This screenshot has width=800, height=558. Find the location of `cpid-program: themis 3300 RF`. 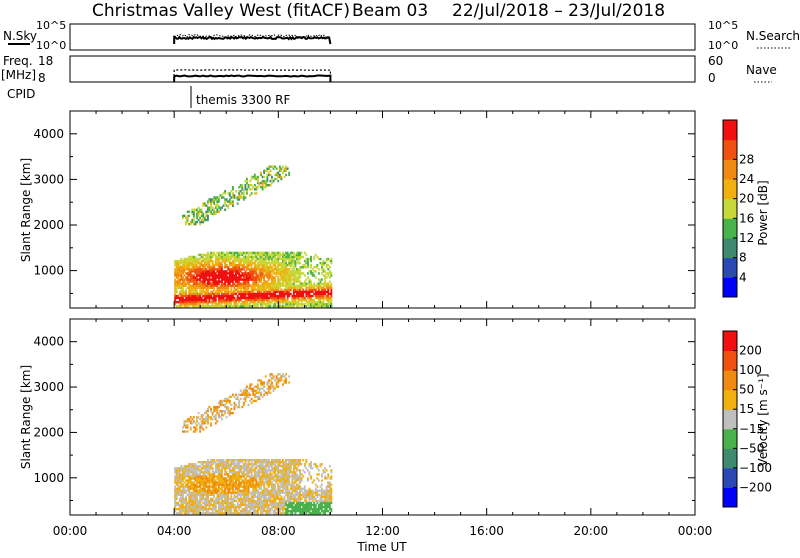

cpid-program: themis 3300 RF is located at coordinates (243, 100).